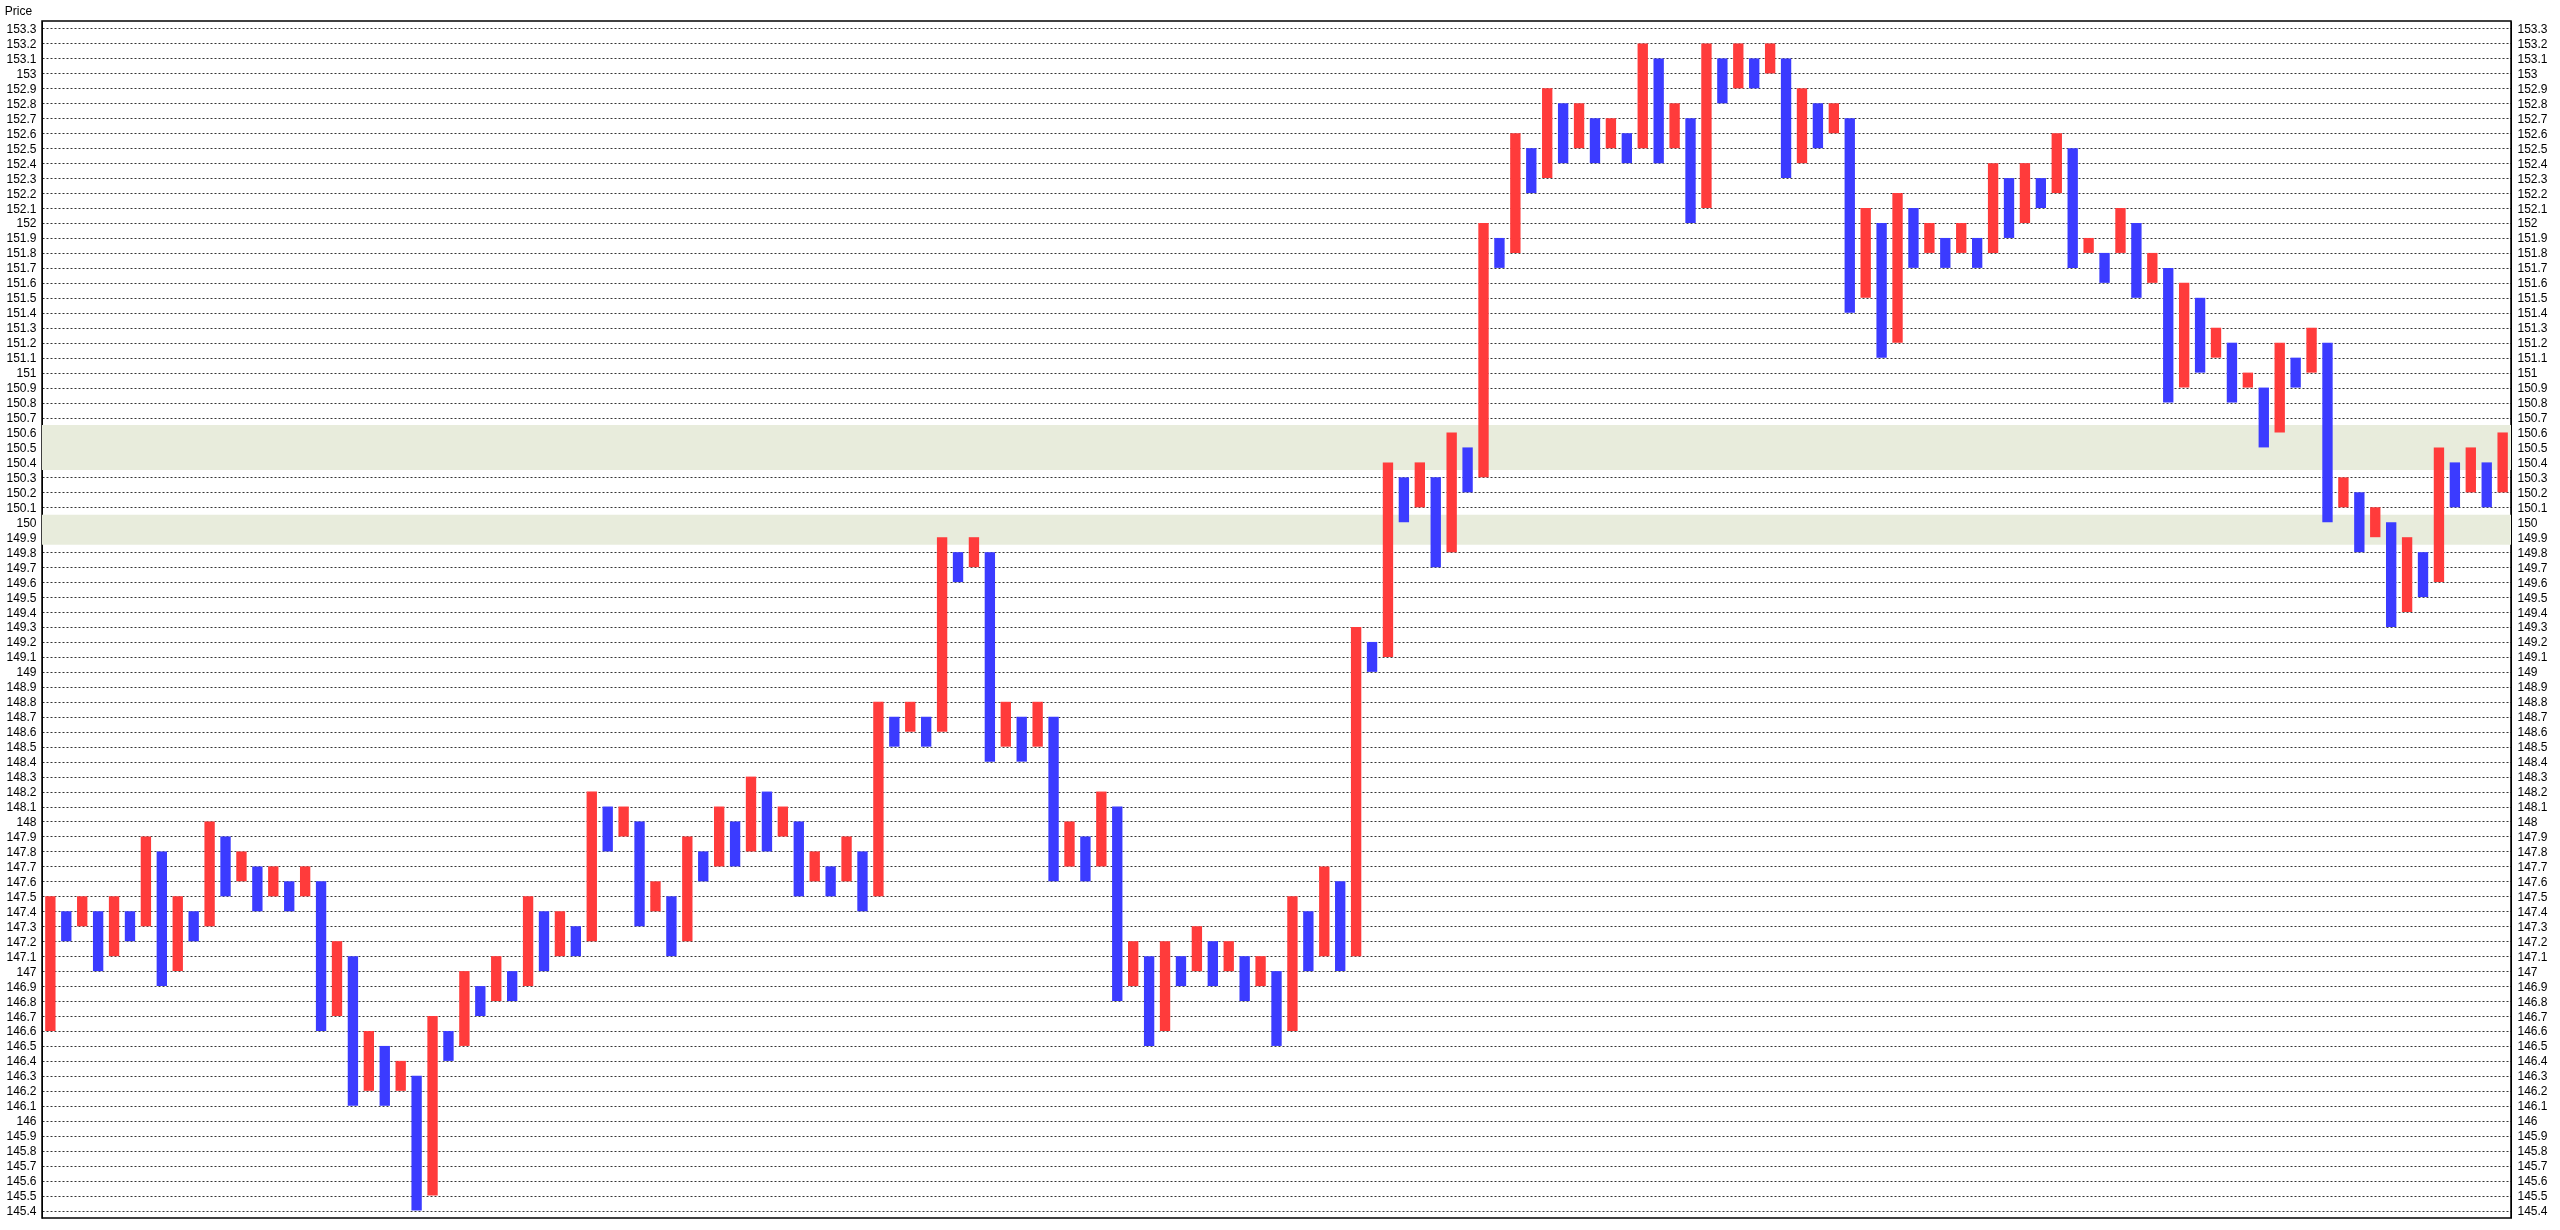 The image size is (2560, 1230). I want to click on y-tick-label: 149.9, so click(21, 537).